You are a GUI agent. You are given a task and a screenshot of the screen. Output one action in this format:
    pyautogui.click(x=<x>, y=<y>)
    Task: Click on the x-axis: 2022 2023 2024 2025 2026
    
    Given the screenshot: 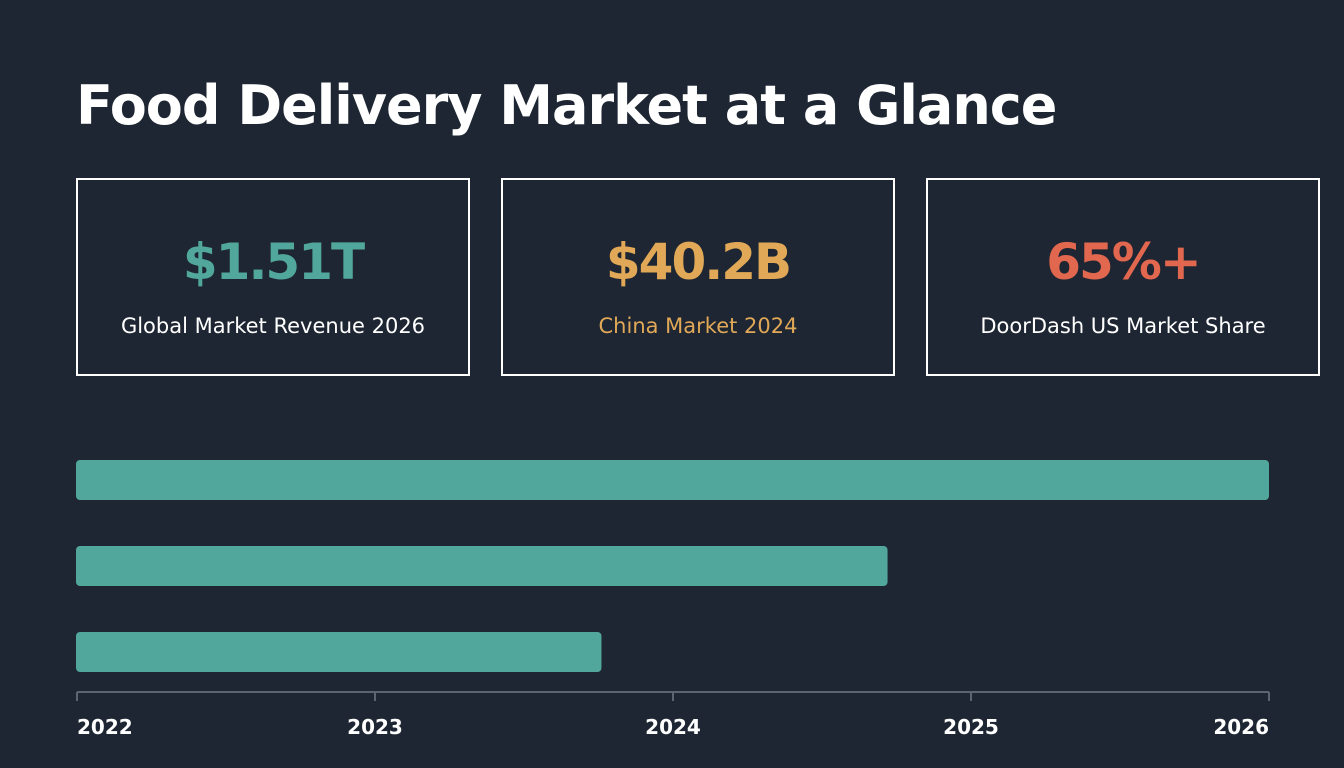 What is the action you would take?
    pyautogui.click(x=673, y=715)
    